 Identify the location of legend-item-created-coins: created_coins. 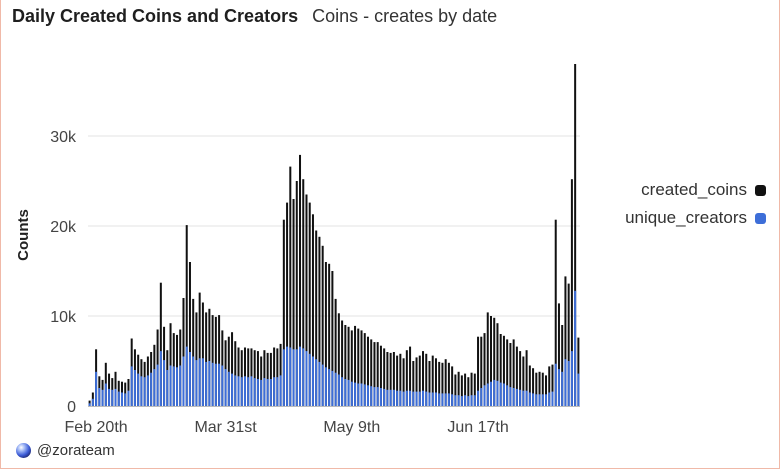
(703, 190).